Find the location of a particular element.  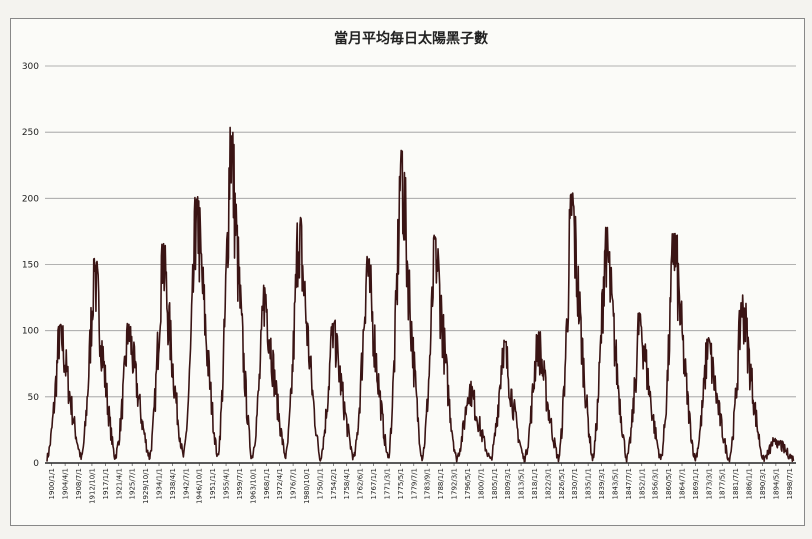

y-tick-label: 50 is located at coordinates (34, 398).